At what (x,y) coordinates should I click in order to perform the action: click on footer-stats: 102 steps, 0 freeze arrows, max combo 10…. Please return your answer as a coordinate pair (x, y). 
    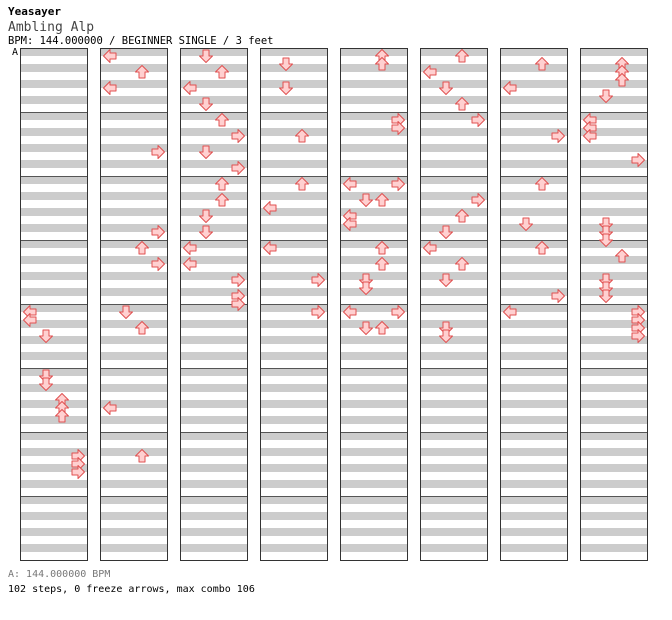
    Looking at the image, I should click on (131, 589).